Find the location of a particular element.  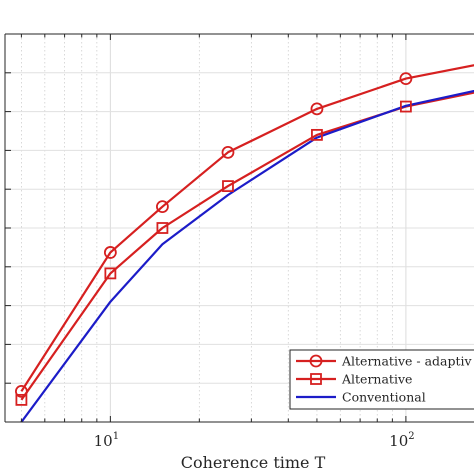

x-tick-exponent: 1 is located at coordinates (116, 436).